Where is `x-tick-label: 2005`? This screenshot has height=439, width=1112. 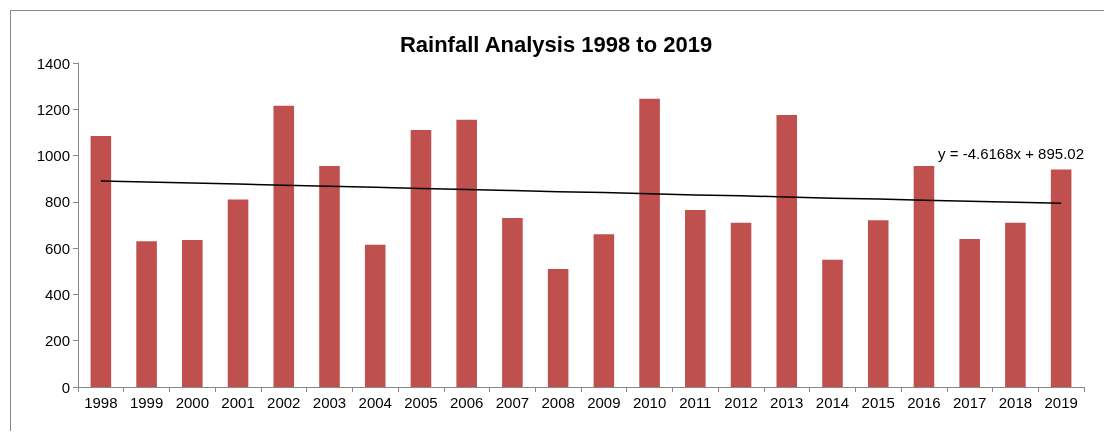
x-tick-label: 2005 is located at coordinates (421, 402).